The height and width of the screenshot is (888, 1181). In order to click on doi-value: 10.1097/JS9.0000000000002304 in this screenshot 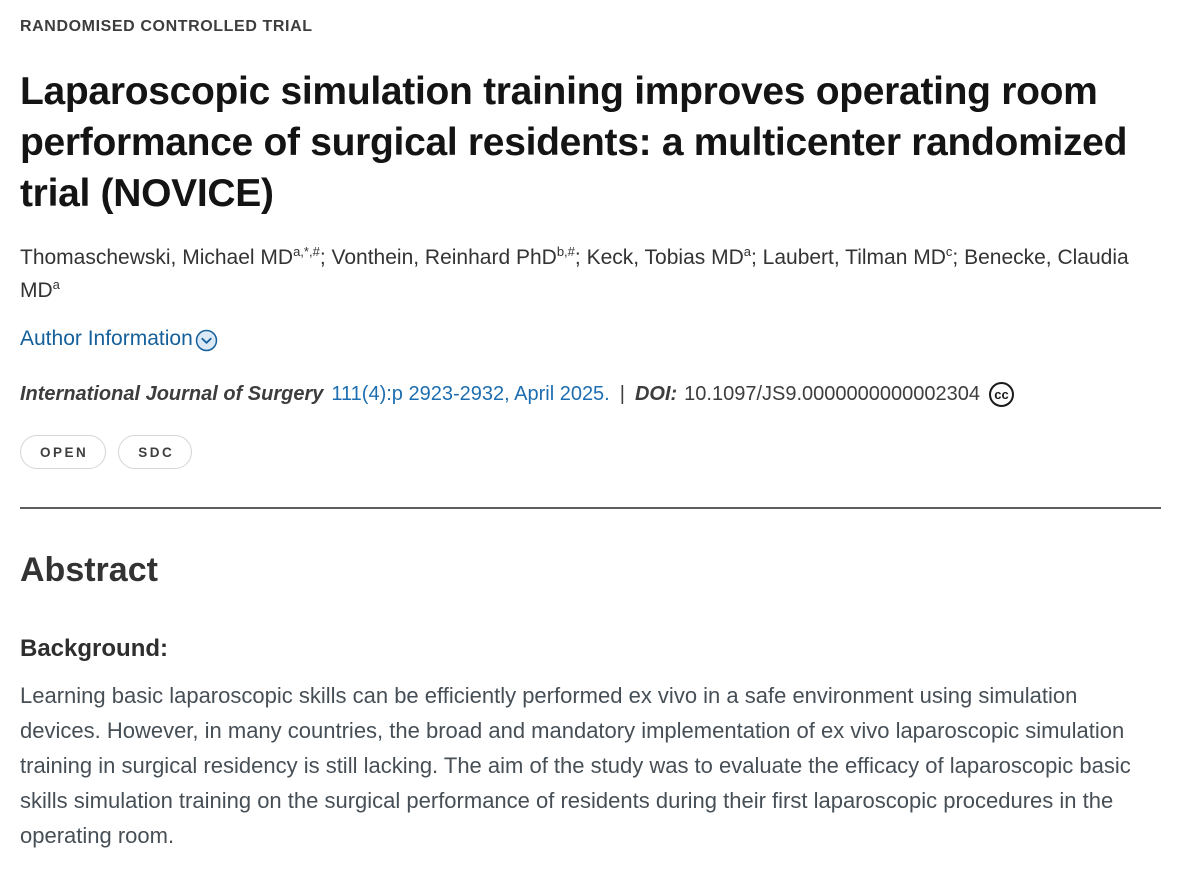, I will do `click(832, 394)`.